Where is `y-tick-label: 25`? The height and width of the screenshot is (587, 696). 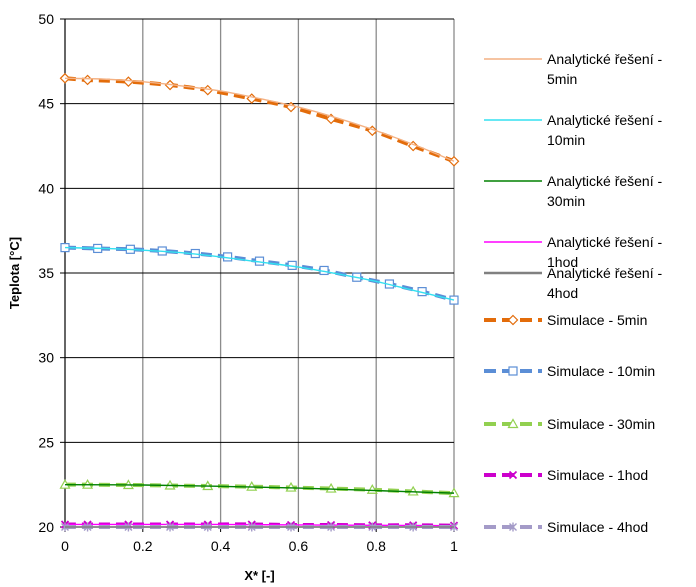 y-tick-label: 25 is located at coordinates (46, 442).